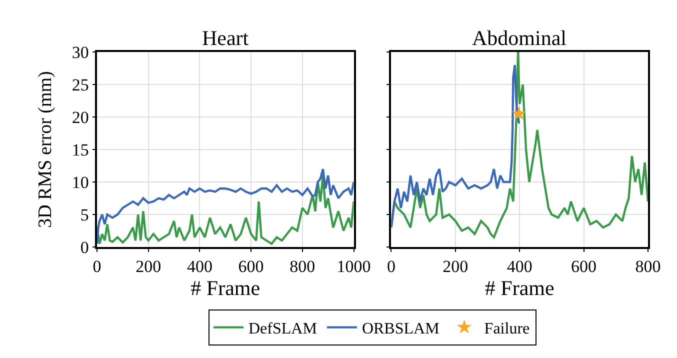  Describe the element at coordinates (80, 182) in the screenshot. I see `y-tick-label: 10` at that location.